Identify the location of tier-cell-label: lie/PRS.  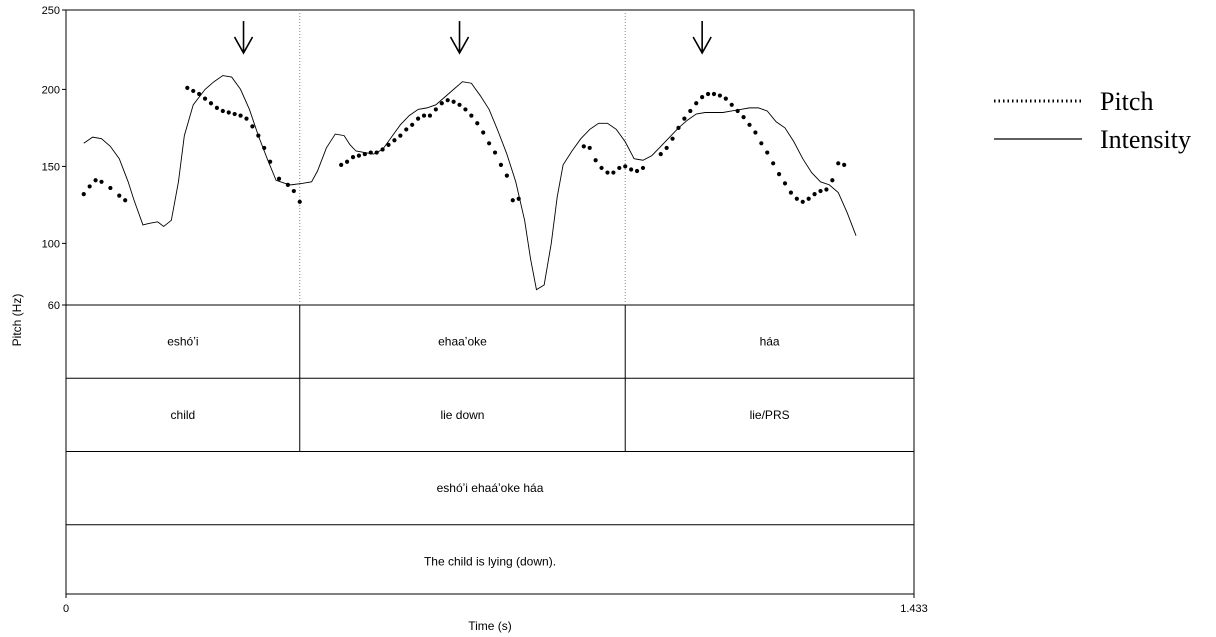
(770, 415).